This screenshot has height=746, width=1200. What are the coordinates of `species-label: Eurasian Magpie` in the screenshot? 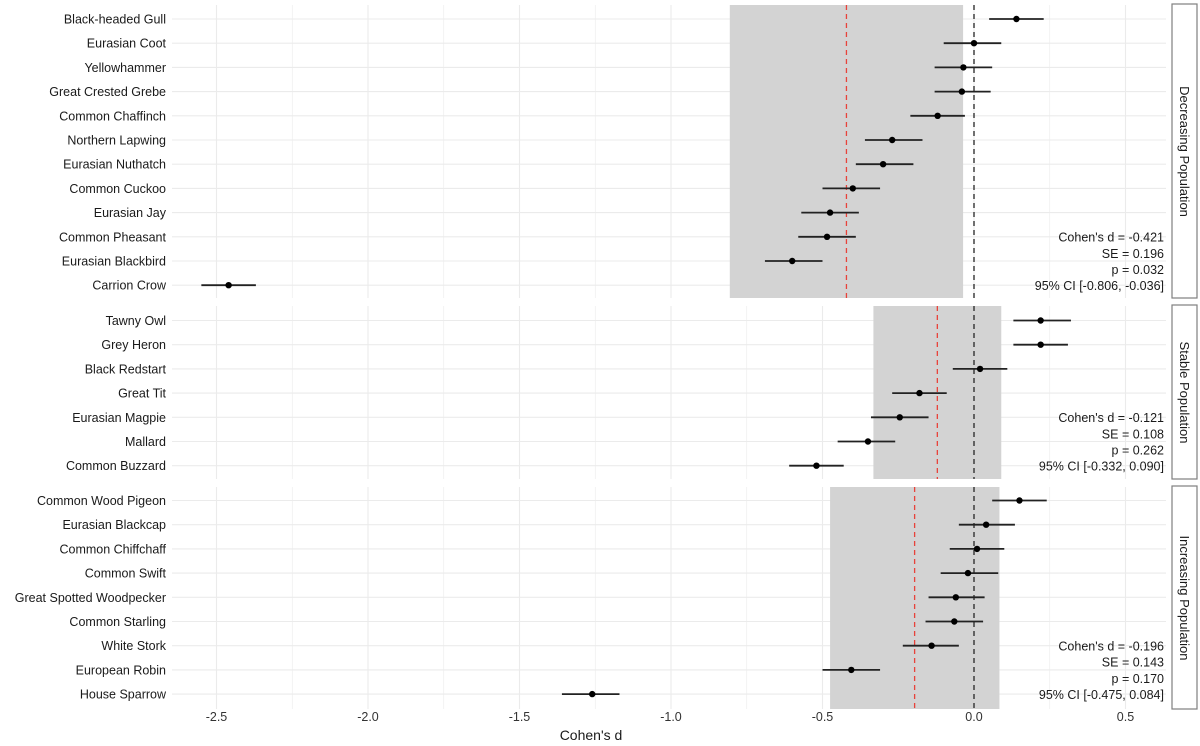 It's located at (119, 418).